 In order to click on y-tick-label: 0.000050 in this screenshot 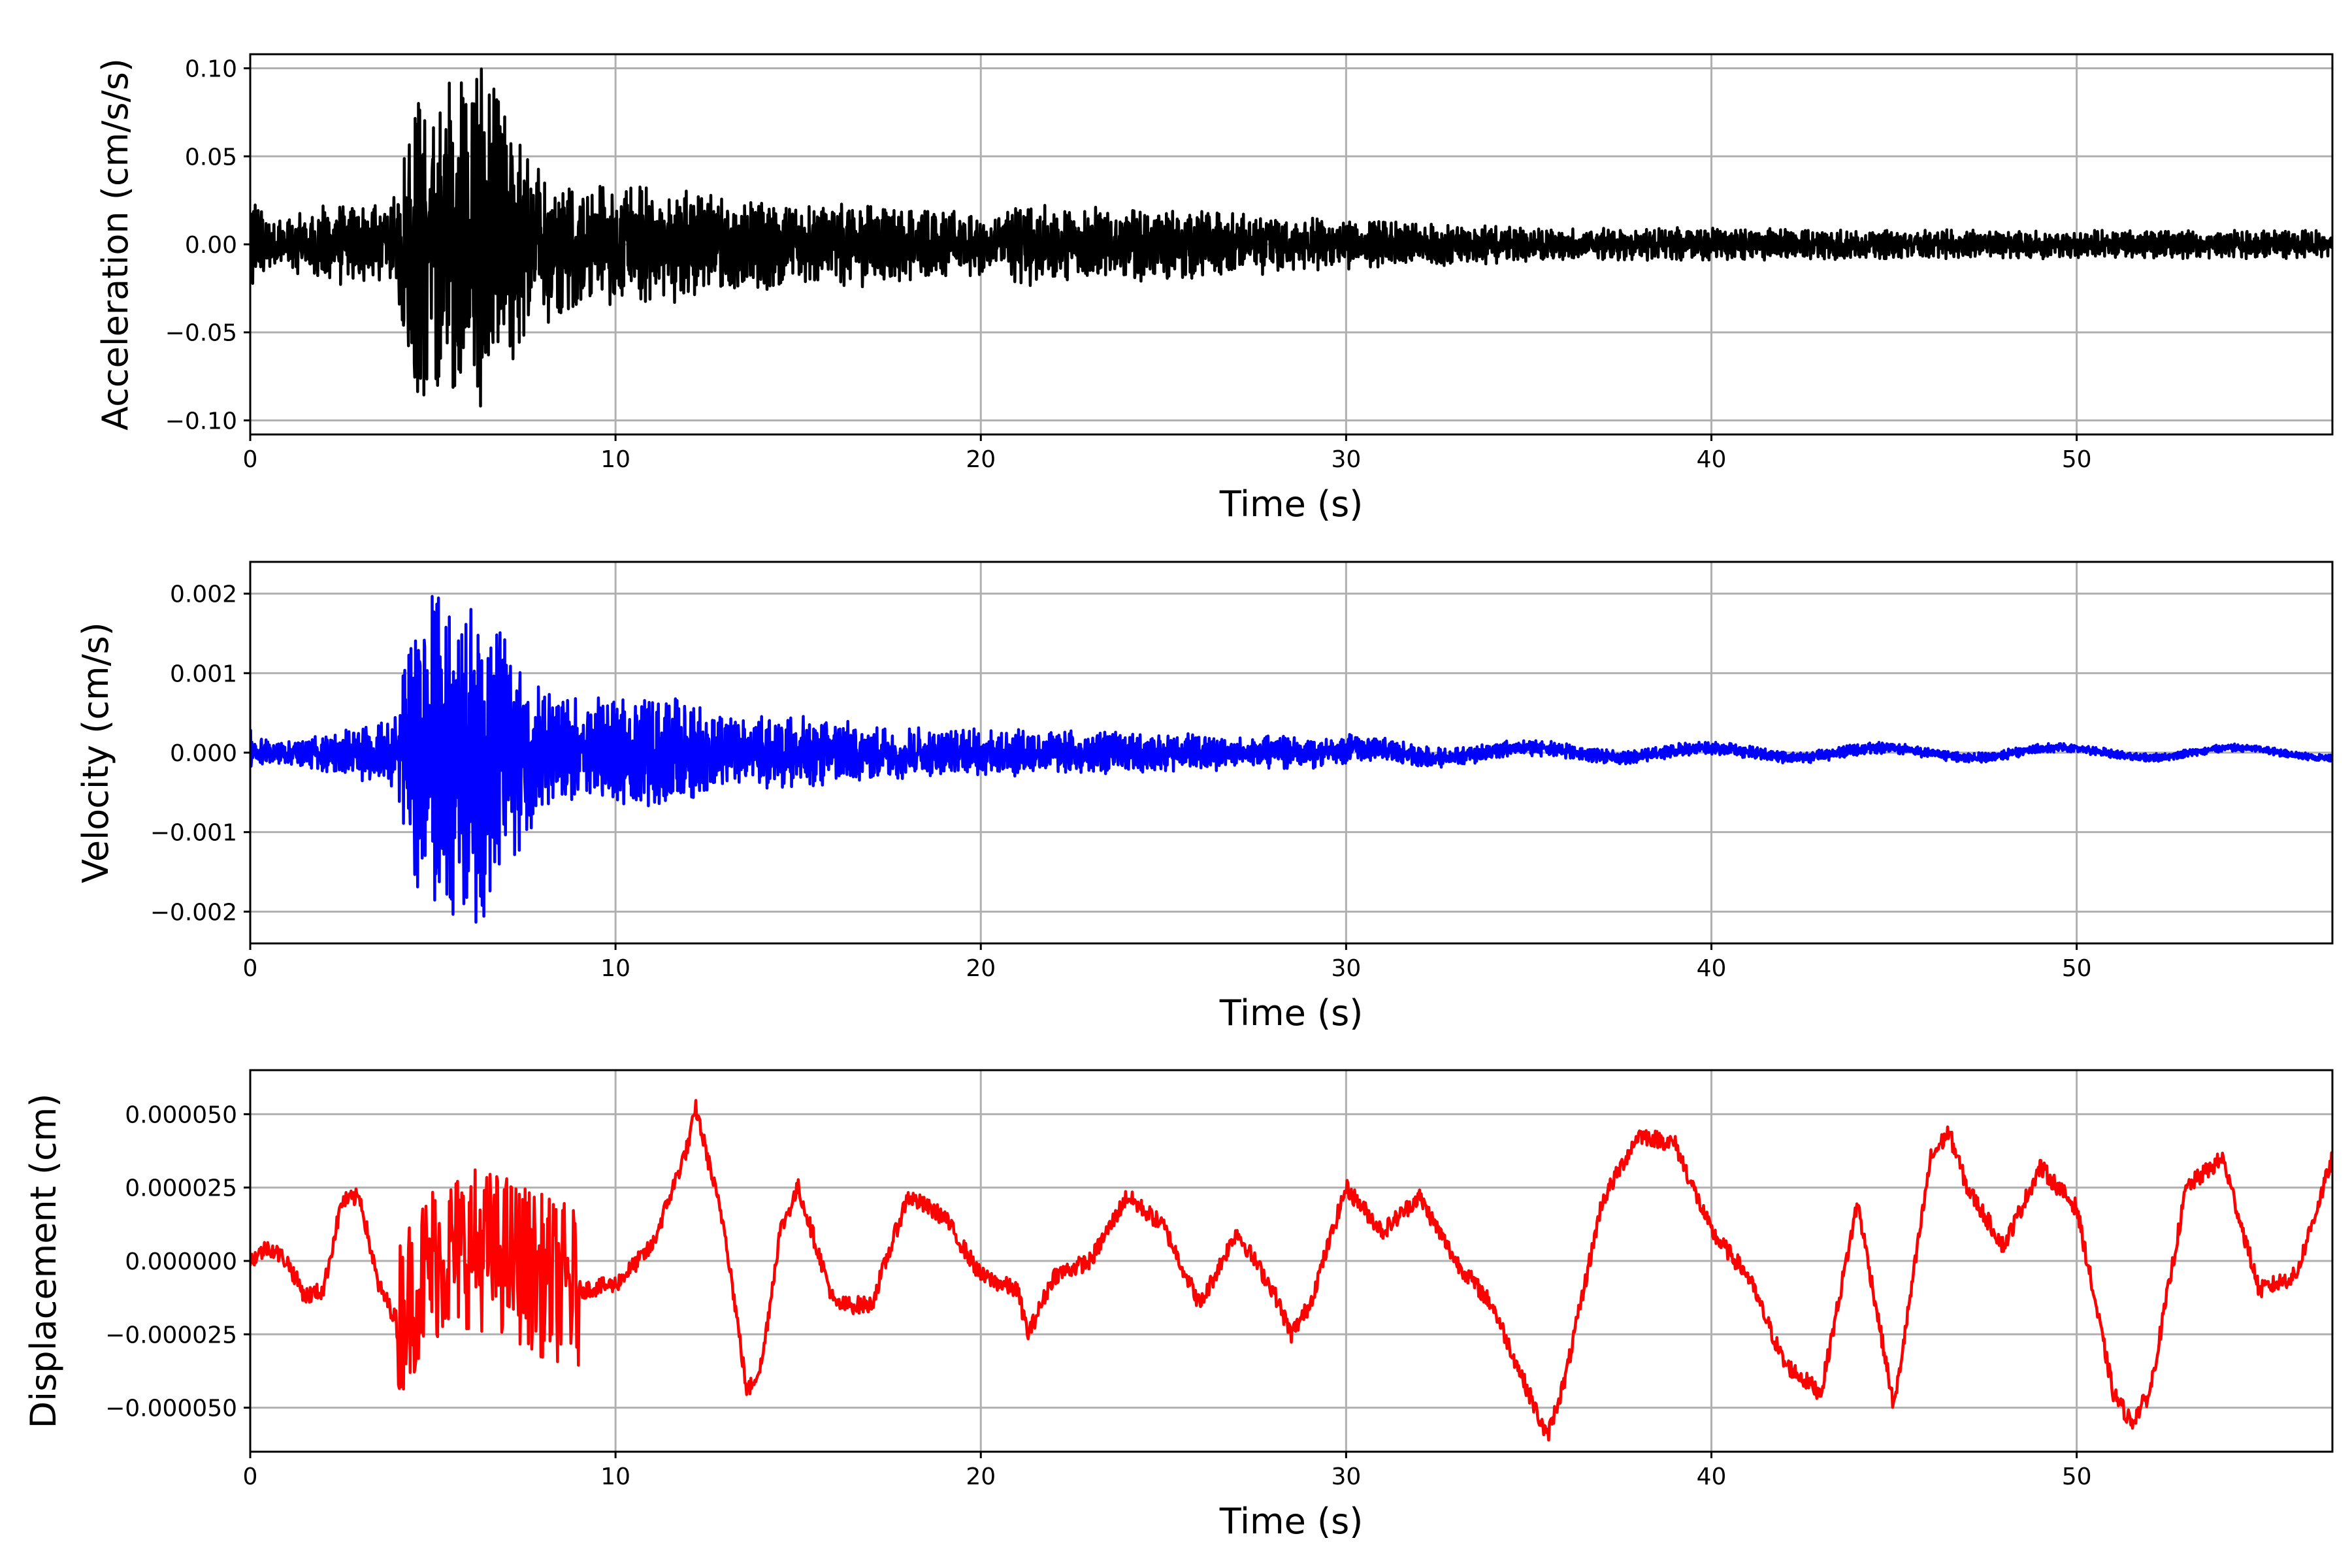, I will do `click(181, 1115)`.